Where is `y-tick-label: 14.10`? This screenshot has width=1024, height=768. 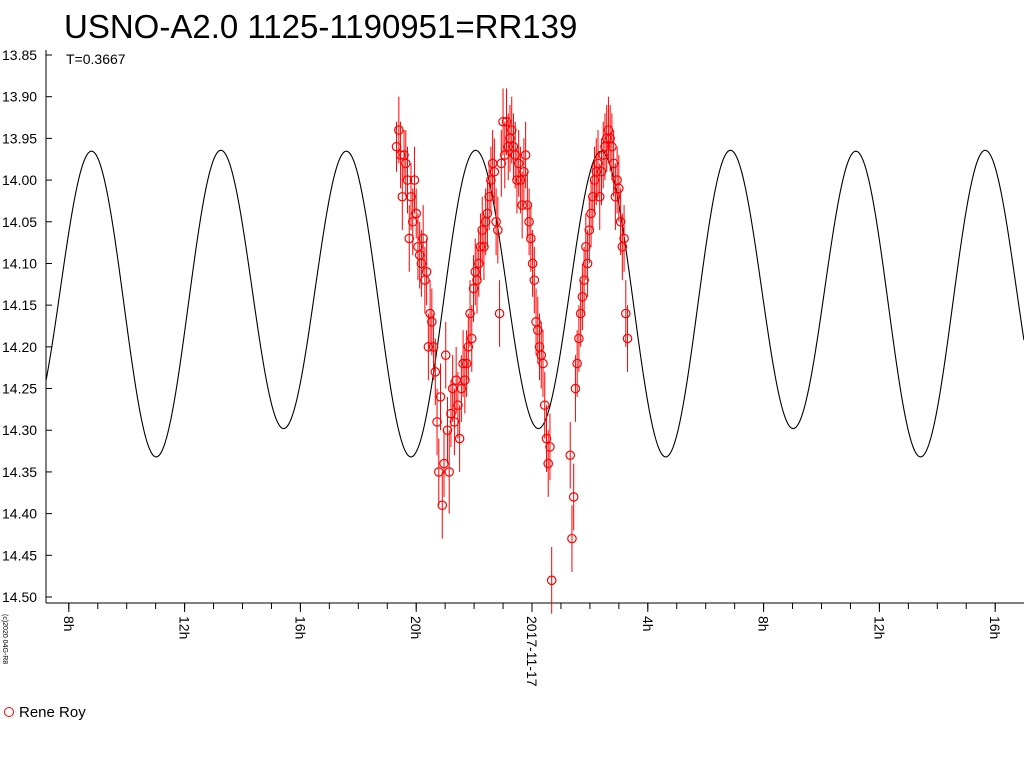 y-tick-label: 14.10 is located at coordinates (19, 263).